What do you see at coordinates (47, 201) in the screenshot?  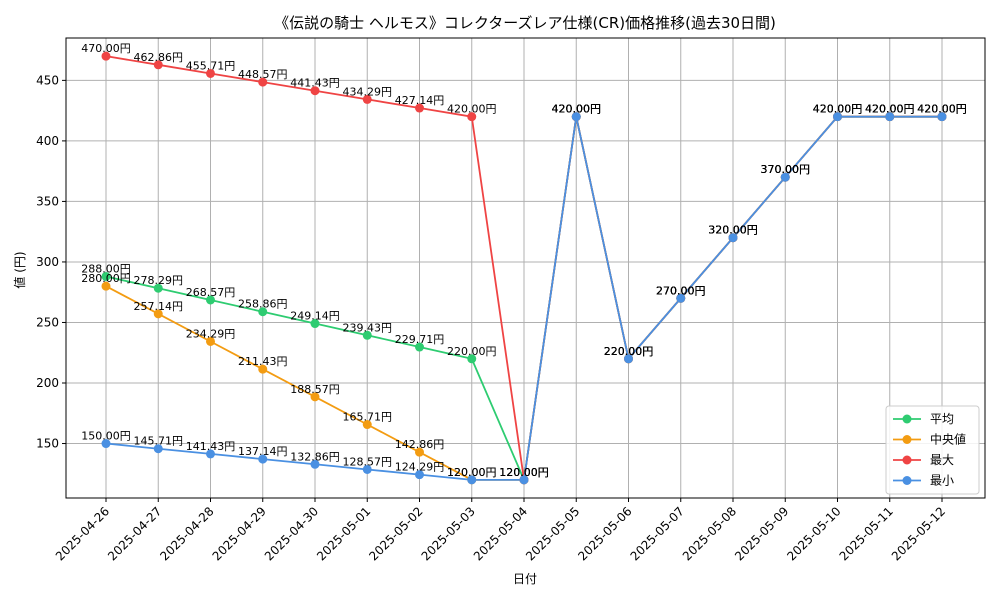 I see `y-tick-label: 350` at bounding box center [47, 201].